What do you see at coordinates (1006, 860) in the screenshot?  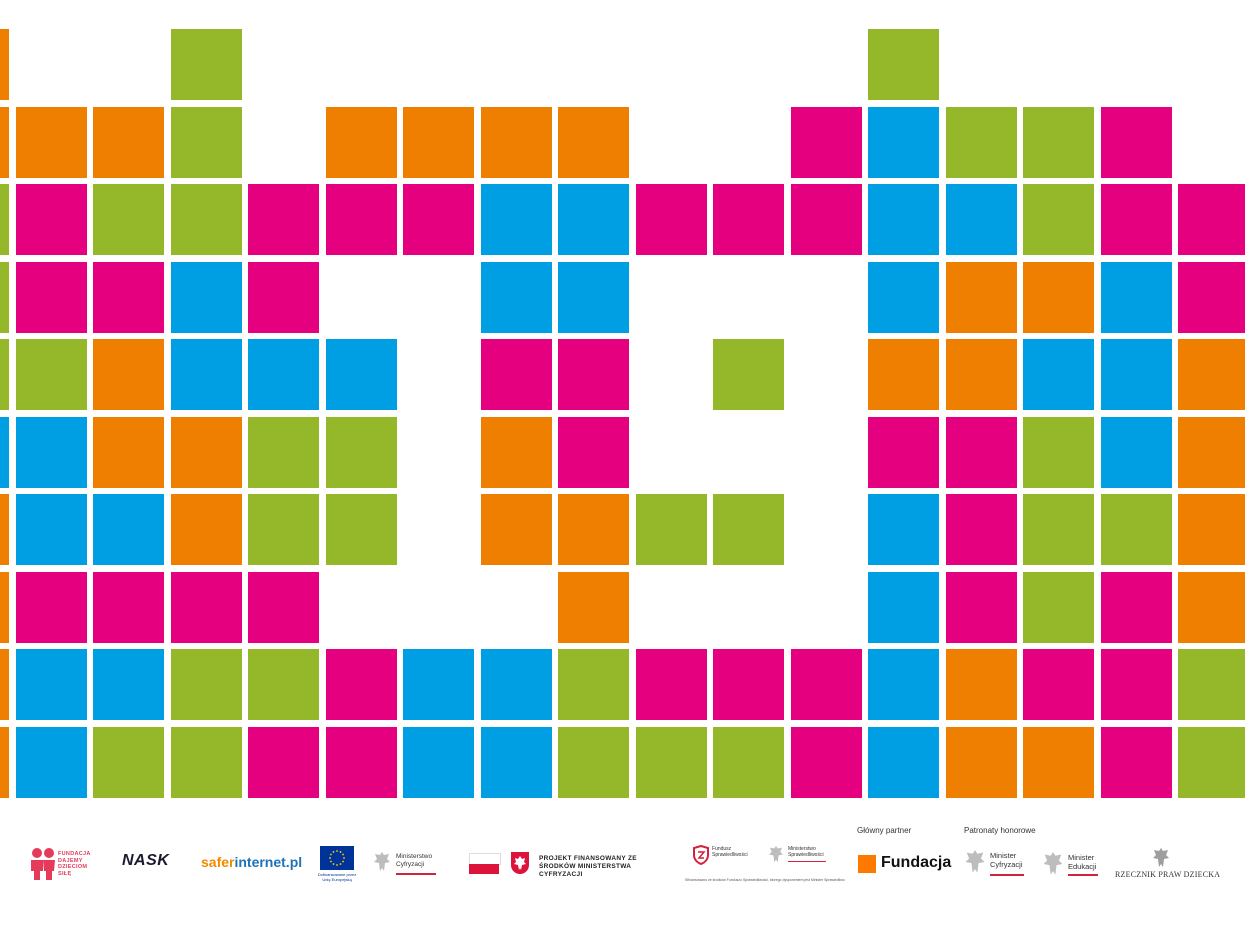 I see `minister-digital-text: Minister Cyfryzacji` at bounding box center [1006, 860].